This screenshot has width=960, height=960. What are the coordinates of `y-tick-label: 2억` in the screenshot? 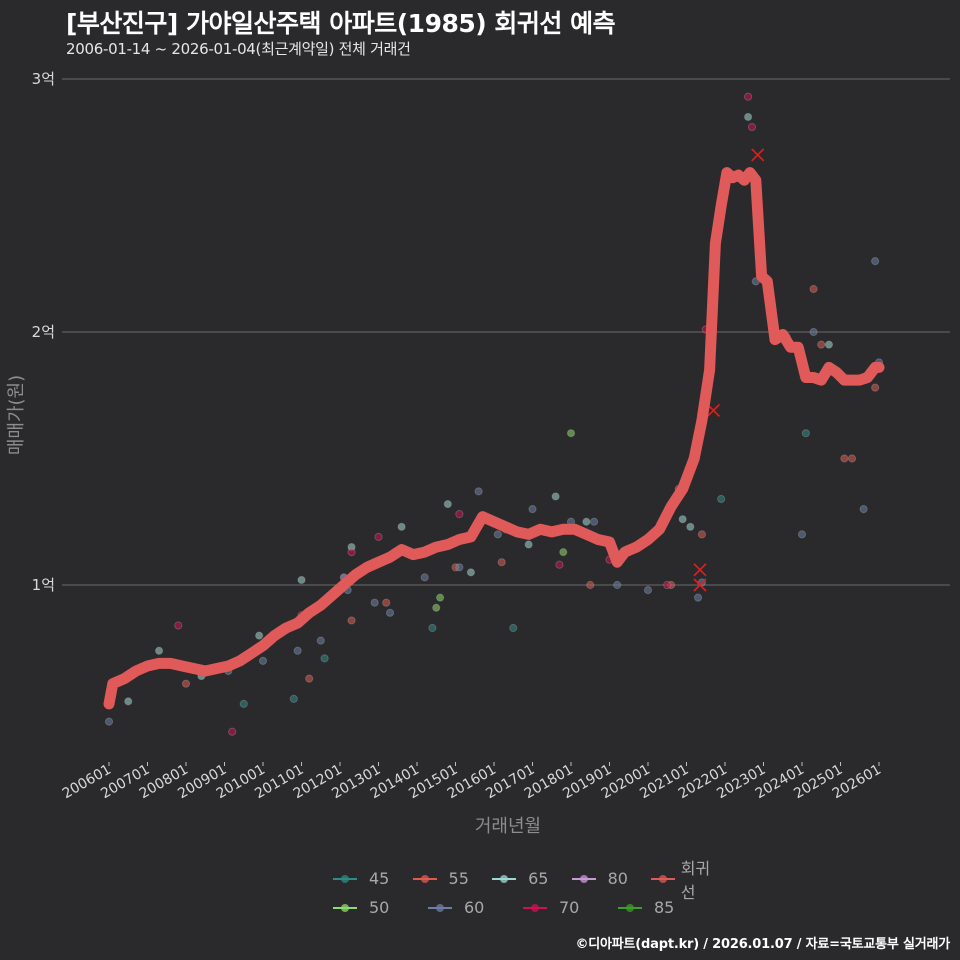 It's located at (43, 332).